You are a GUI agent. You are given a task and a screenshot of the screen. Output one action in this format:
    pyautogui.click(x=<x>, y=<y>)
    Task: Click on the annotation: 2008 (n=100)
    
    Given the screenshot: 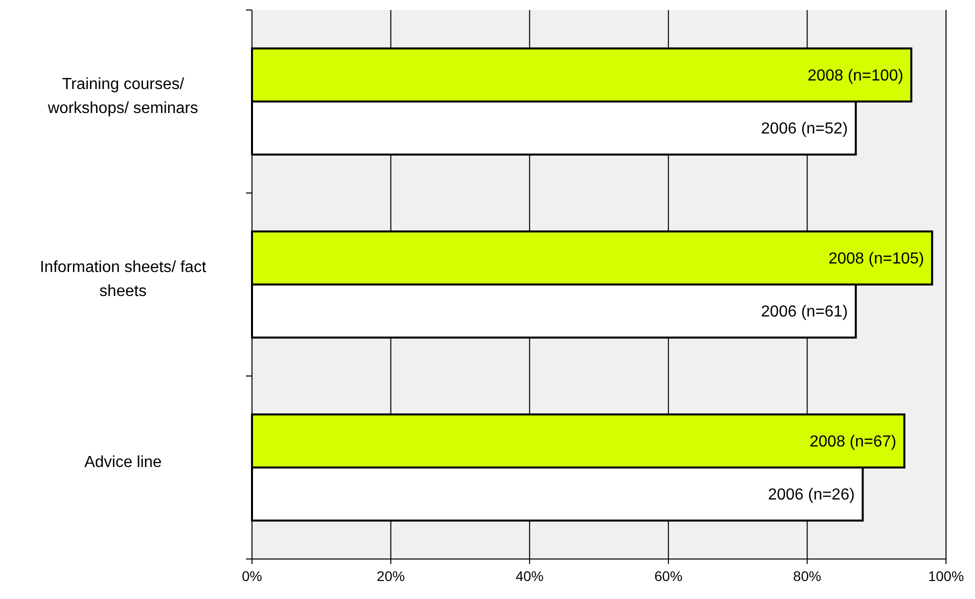 What is the action you would take?
    pyautogui.click(x=856, y=76)
    